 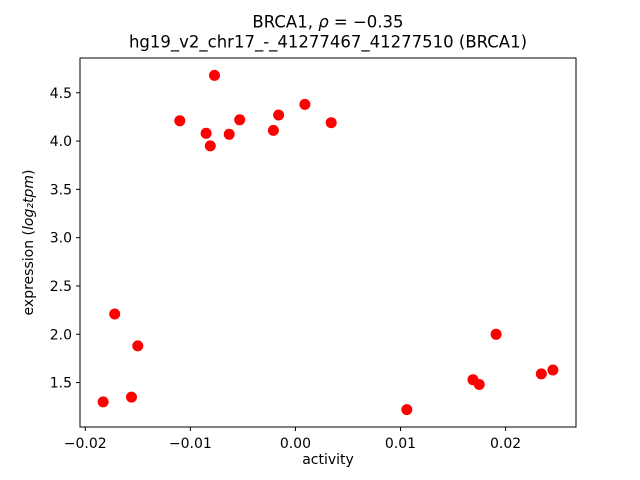 I want to click on chart-title-prefix: BRCA1,, so click(x=285, y=22).